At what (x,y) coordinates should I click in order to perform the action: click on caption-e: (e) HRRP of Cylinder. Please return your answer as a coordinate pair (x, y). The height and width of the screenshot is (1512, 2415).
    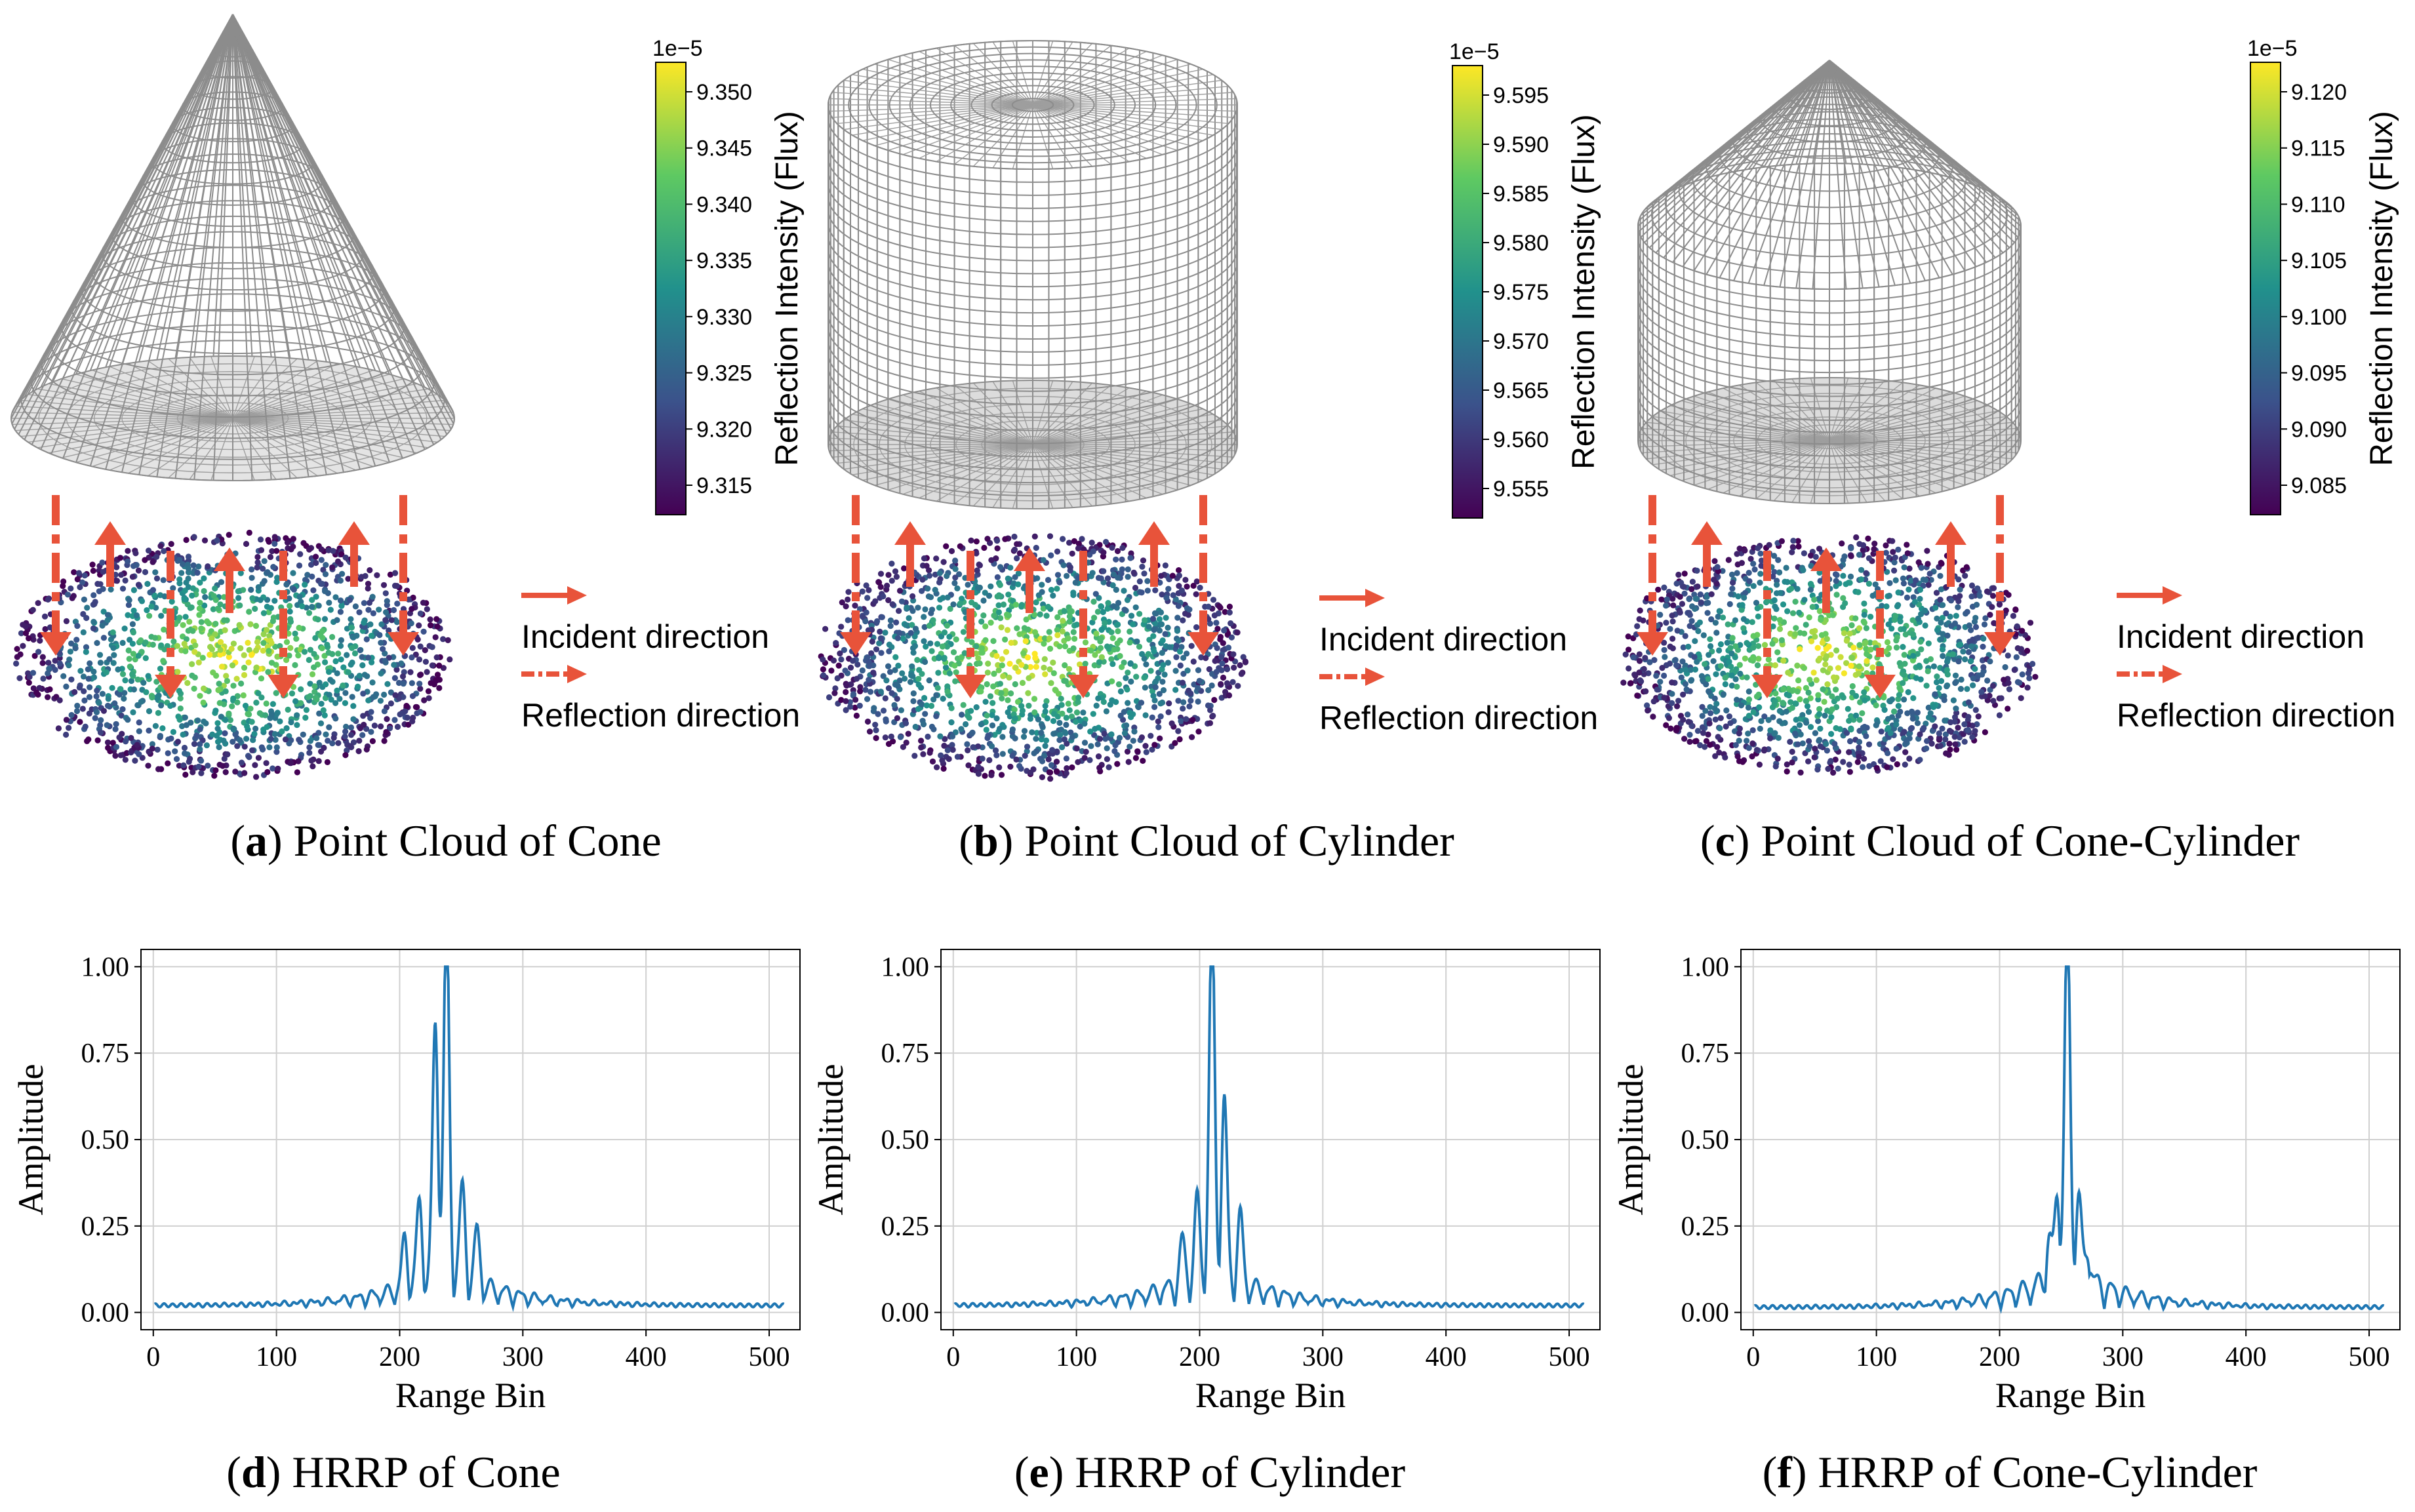
    Looking at the image, I should click on (1210, 1472).